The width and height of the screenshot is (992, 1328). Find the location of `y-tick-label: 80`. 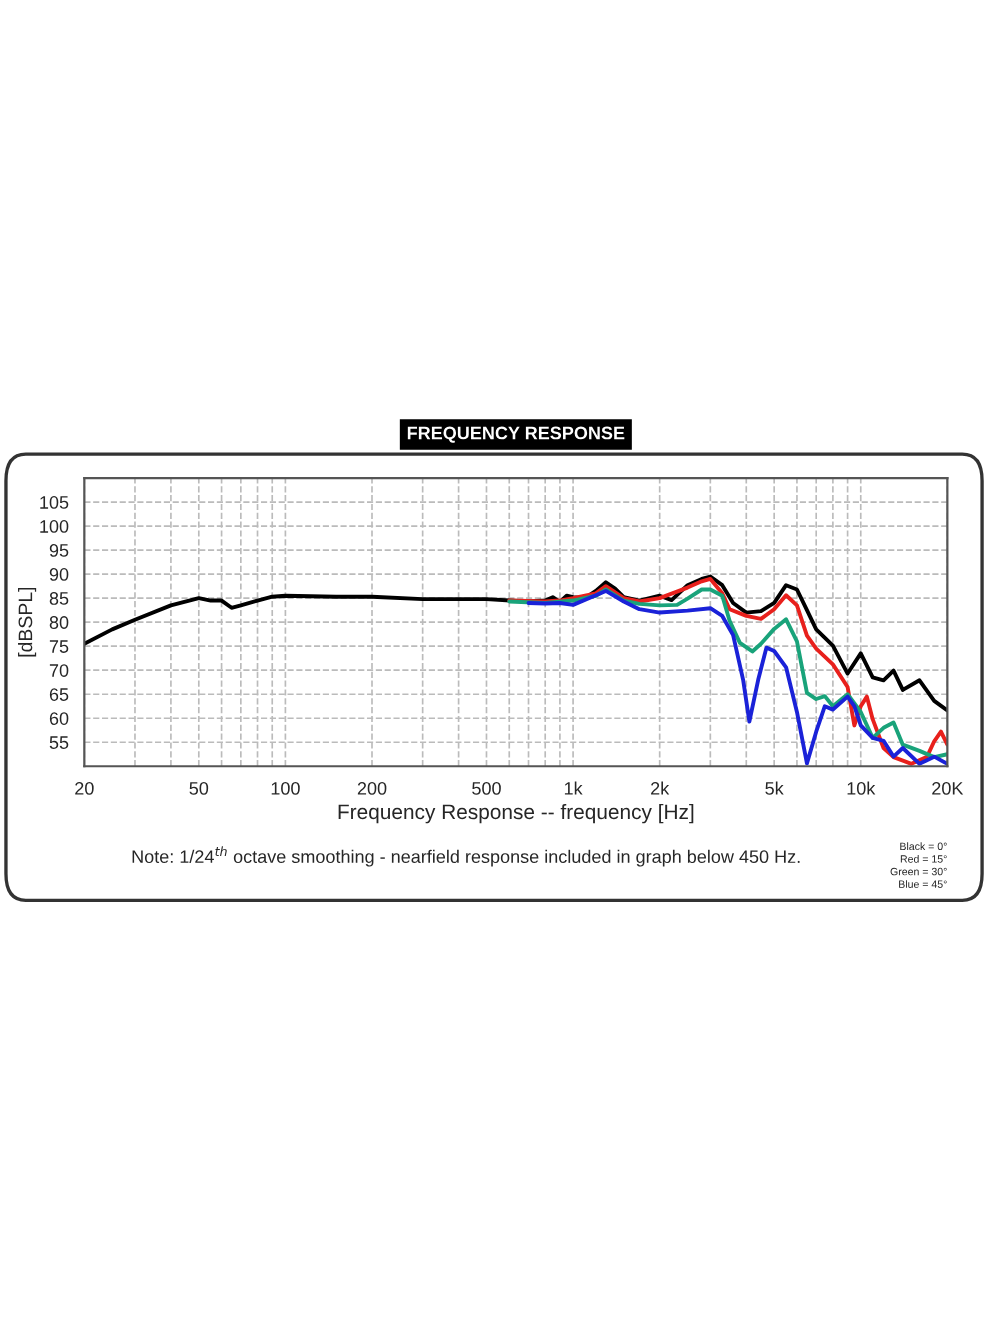

y-tick-label: 80 is located at coordinates (59, 622).